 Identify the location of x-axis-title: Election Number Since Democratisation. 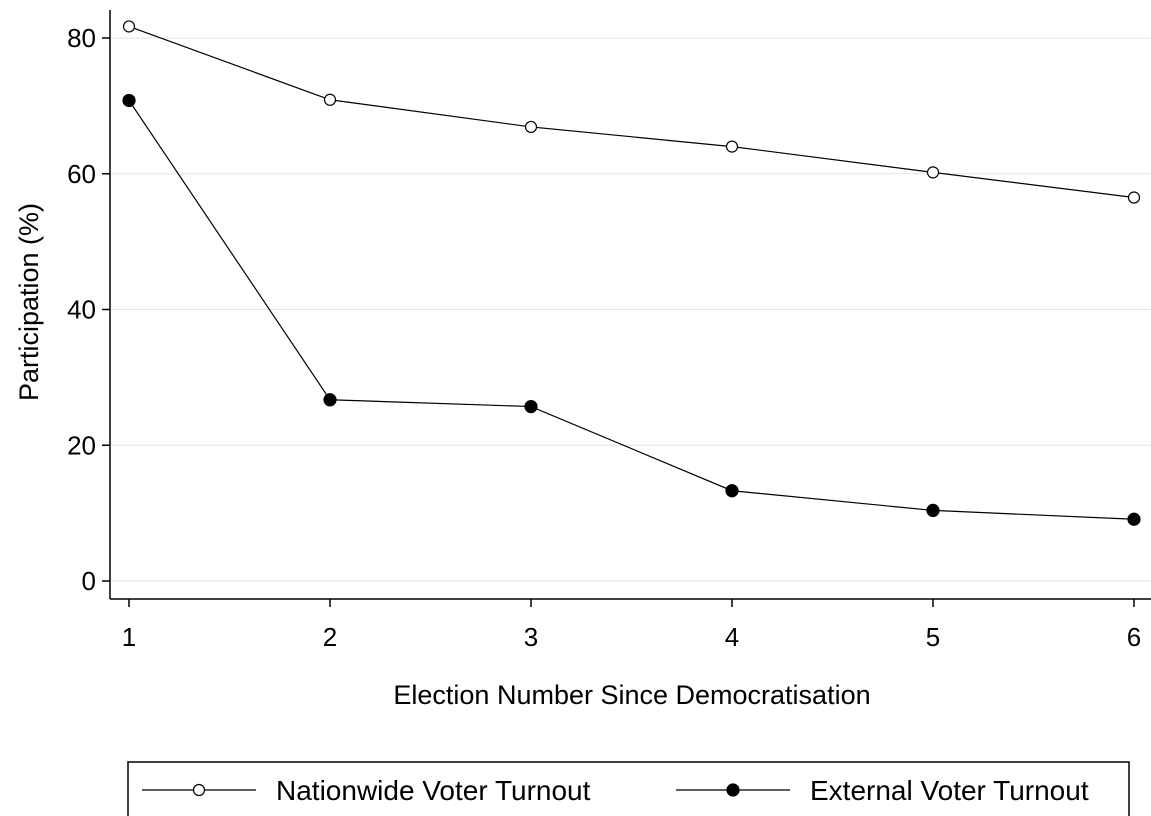
(631, 695).